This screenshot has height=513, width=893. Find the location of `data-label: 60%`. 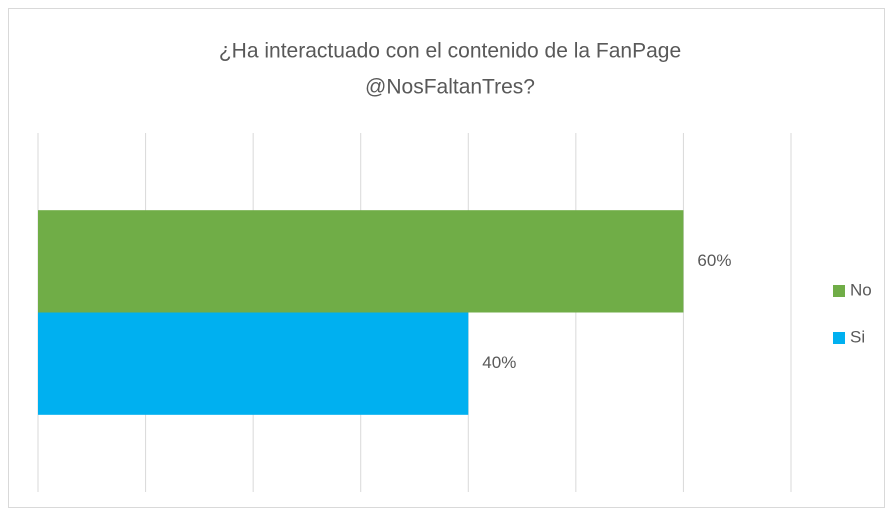

data-label: 60% is located at coordinates (714, 260).